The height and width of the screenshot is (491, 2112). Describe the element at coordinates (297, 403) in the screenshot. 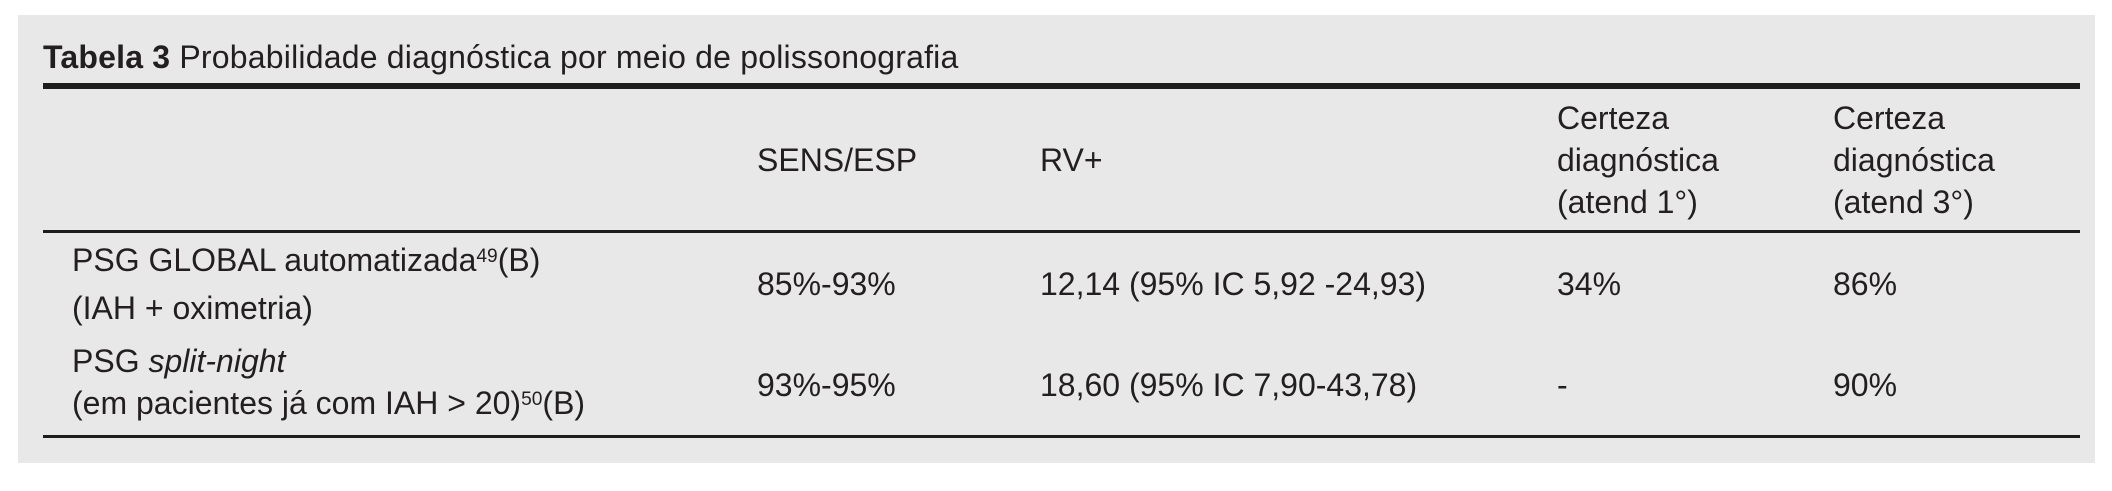

I see `method-detail: (em pacientes já com IAH > 20)` at that location.